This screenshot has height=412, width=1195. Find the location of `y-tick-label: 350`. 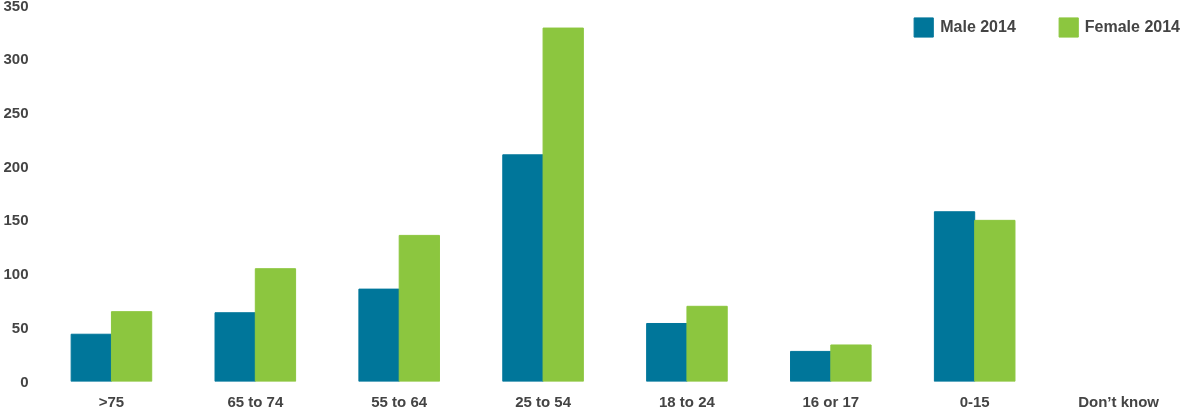

y-tick-label: 350 is located at coordinates (16, 7).